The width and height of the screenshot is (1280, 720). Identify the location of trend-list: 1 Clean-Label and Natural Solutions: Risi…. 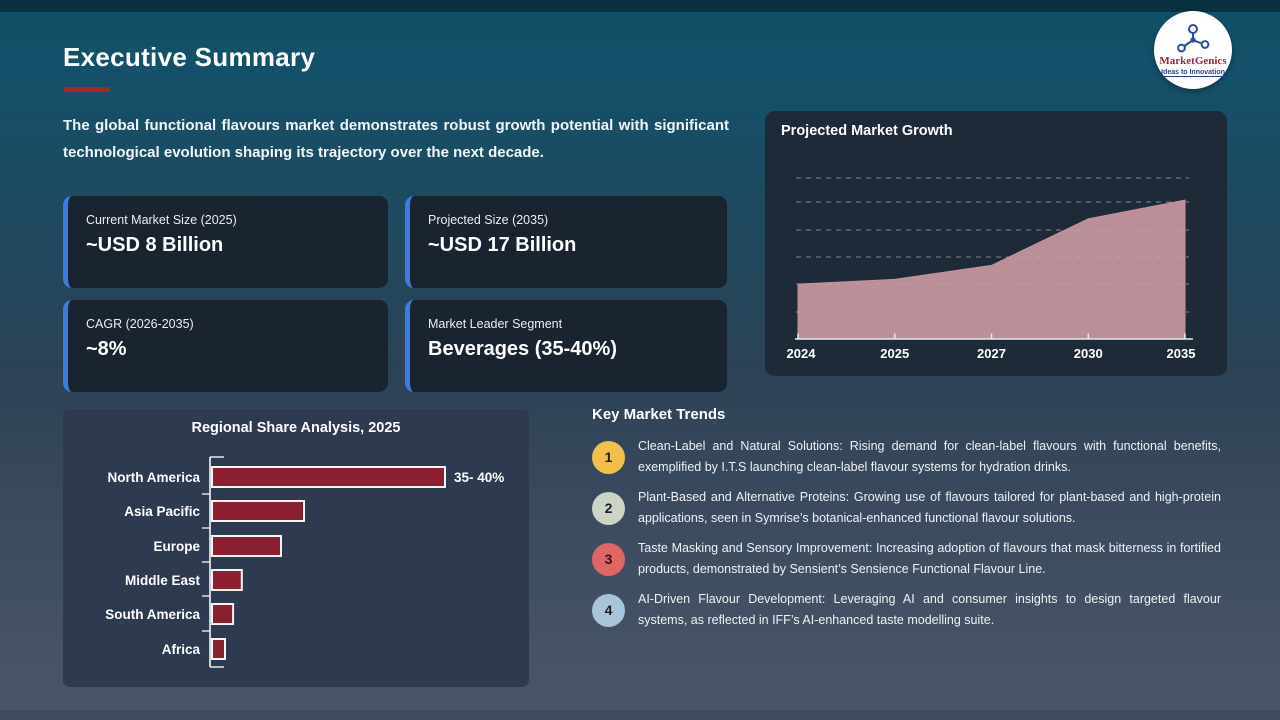
(907, 533).